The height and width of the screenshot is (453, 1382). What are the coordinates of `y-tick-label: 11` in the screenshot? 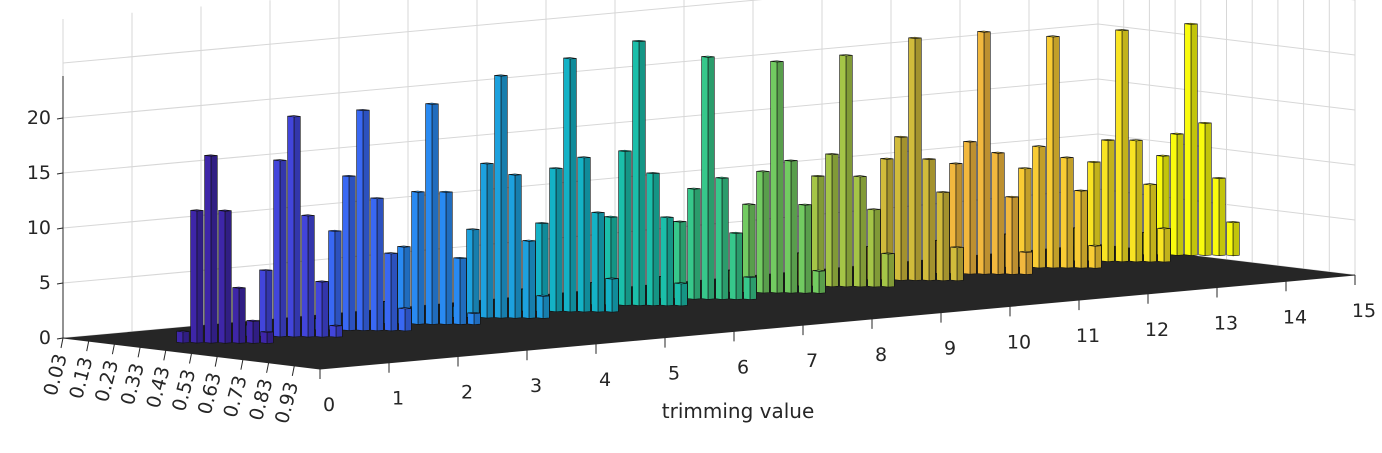 It's located at (1088, 336).